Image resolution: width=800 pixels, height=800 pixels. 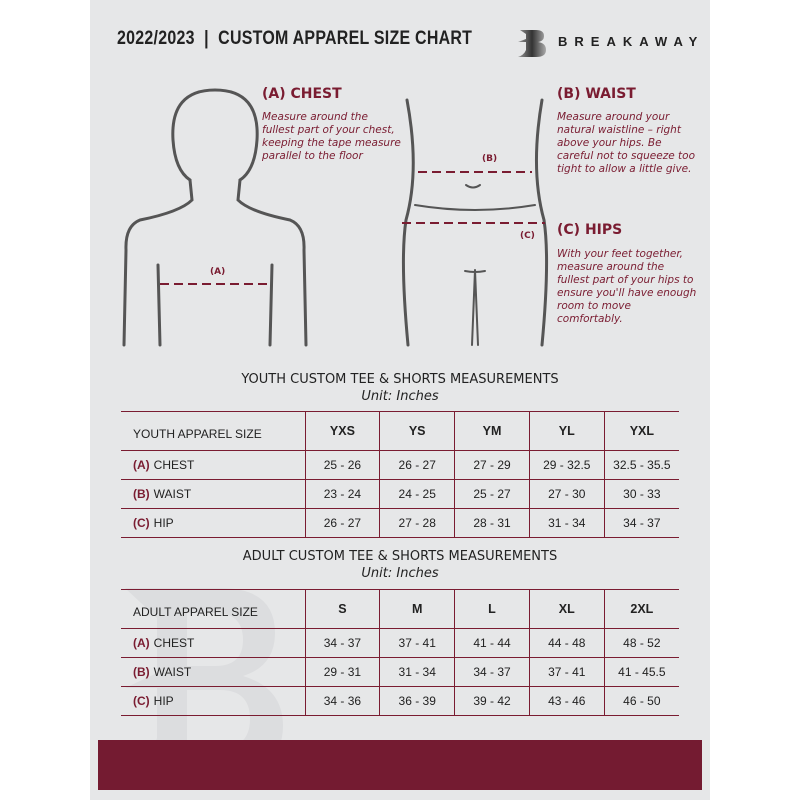 What do you see at coordinates (400, 396) in the screenshot?
I see `youth-table-unit: Unit: Inches` at bounding box center [400, 396].